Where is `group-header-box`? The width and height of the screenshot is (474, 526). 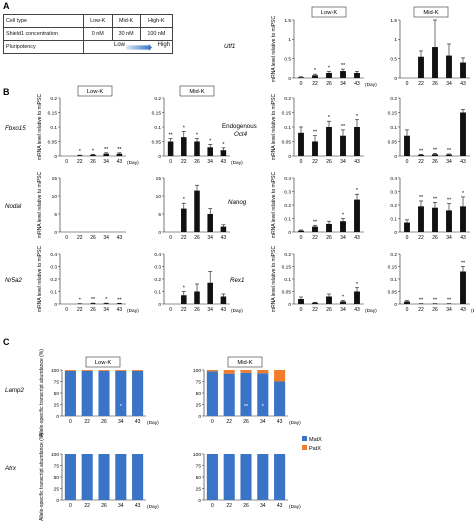 group-header-box is located at coordinates (431, 12).